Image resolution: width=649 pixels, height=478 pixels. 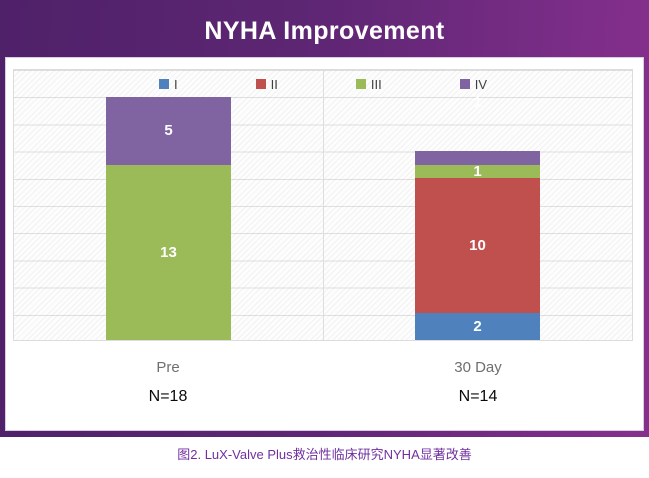 What do you see at coordinates (478, 396) in the screenshot?
I see `n-label-30day: N=14` at bounding box center [478, 396].